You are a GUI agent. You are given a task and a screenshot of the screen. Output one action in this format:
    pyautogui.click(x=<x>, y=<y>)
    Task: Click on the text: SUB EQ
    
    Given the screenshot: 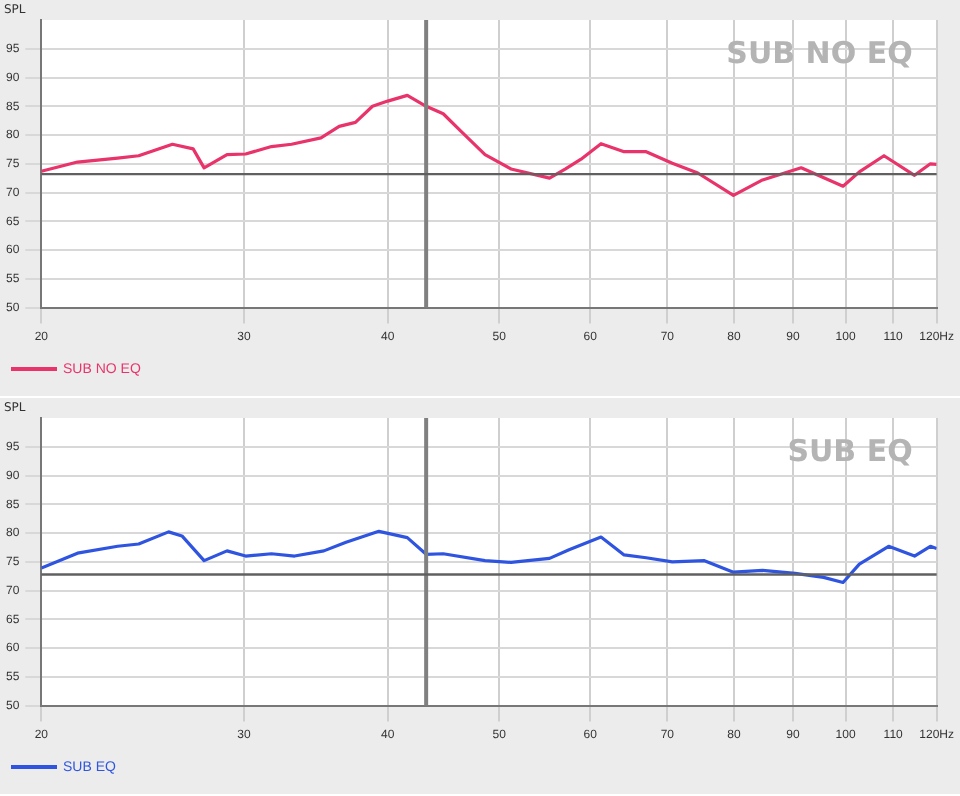 What is the action you would take?
    pyautogui.click(x=850, y=450)
    